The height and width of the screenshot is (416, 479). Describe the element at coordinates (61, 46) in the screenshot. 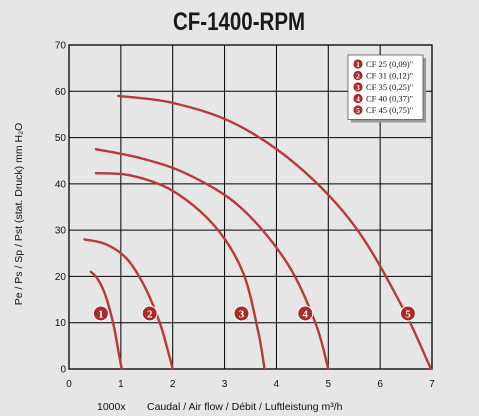

I see `y-tick-label-7: 70` at that location.